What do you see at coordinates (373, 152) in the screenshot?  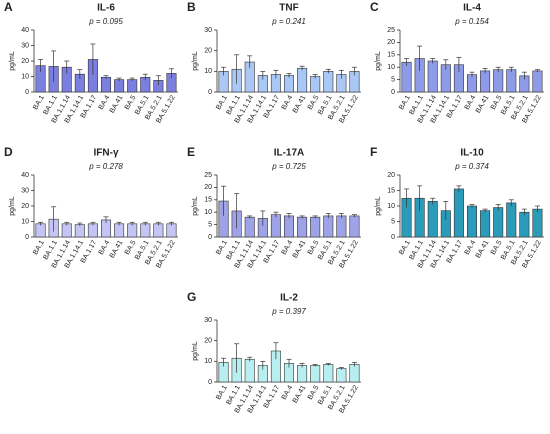 I see `panel-letter: F` at bounding box center [373, 152].